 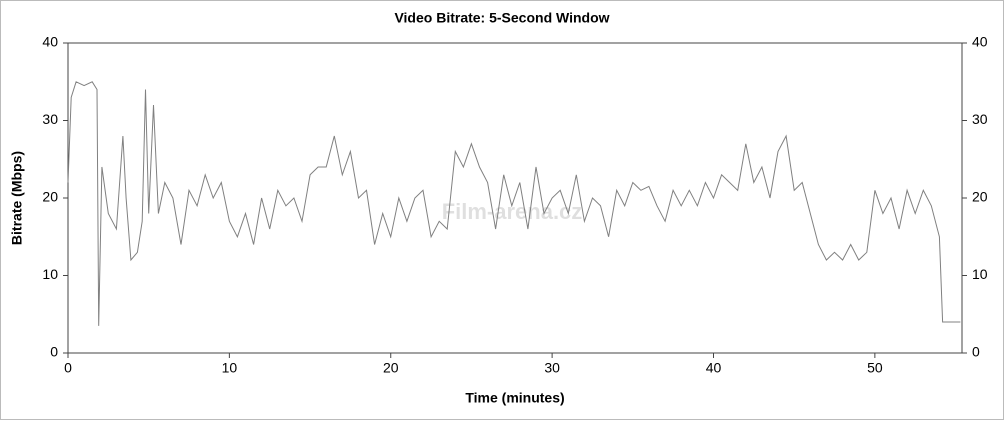 What do you see at coordinates (552, 368) in the screenshot?
I see `x-tick-label: 30` at bounding box center [552, 368].